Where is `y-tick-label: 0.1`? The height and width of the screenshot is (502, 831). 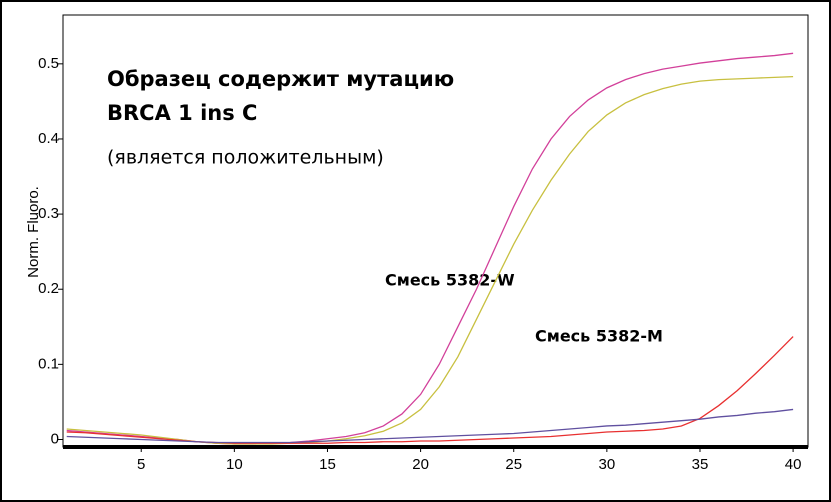
y-tick-label: 0.1 is located at coordinates (48, 363).